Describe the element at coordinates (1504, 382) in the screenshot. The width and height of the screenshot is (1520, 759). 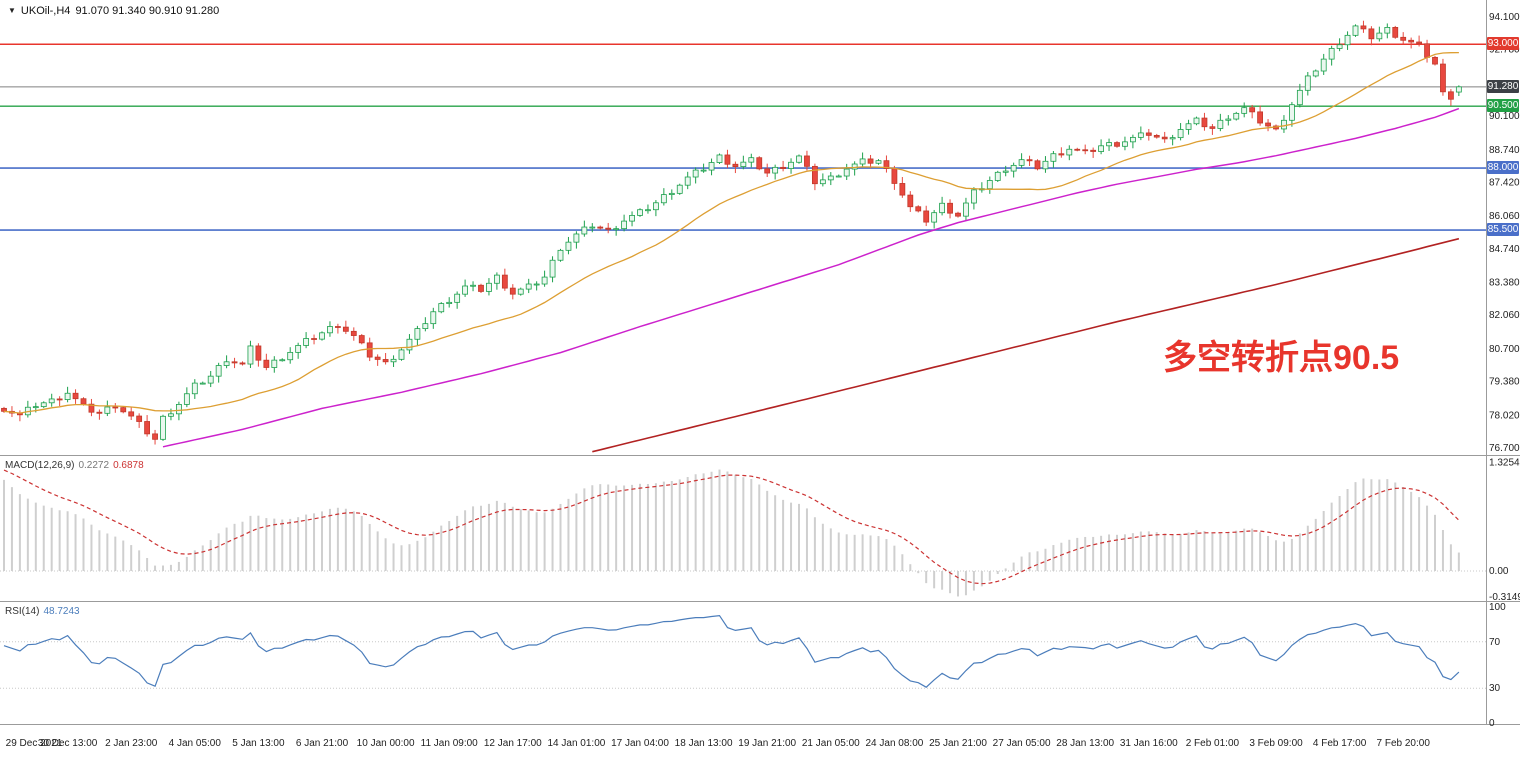
I see `svg-text: 79.380` at that location.